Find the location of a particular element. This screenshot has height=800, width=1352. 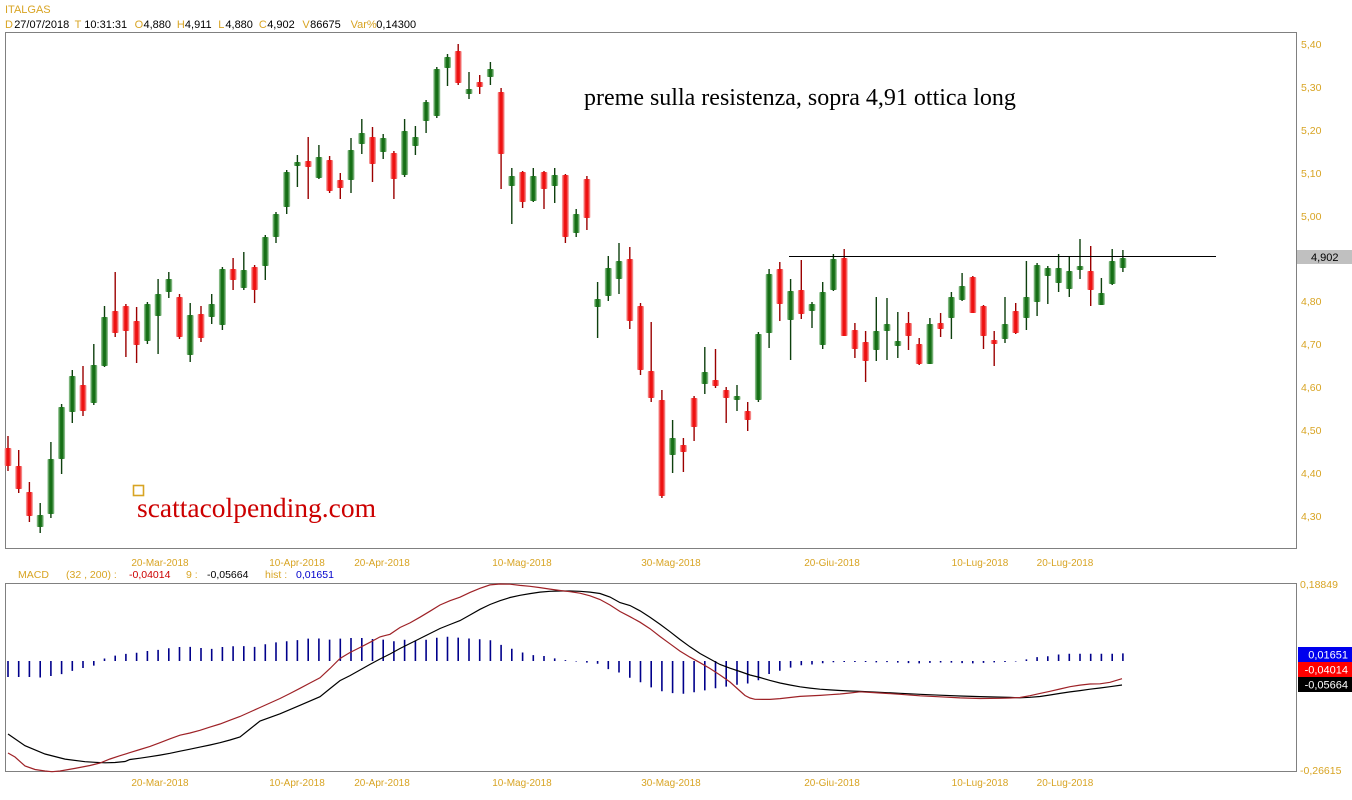

svg-text: 5,40 is located at coordinates (1311, 45).